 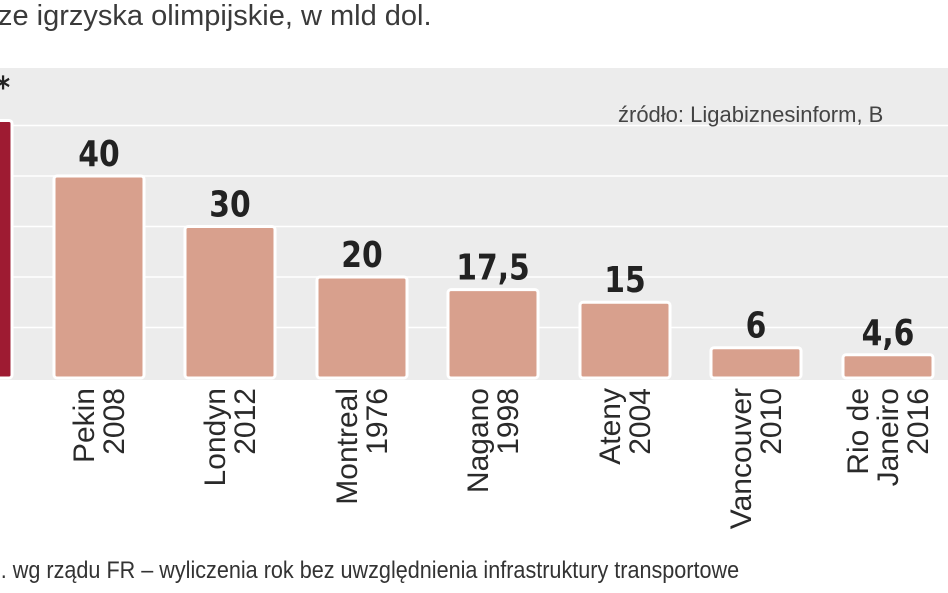 I want to click on category-label: Nagano1998, so click(x=493, y=440).